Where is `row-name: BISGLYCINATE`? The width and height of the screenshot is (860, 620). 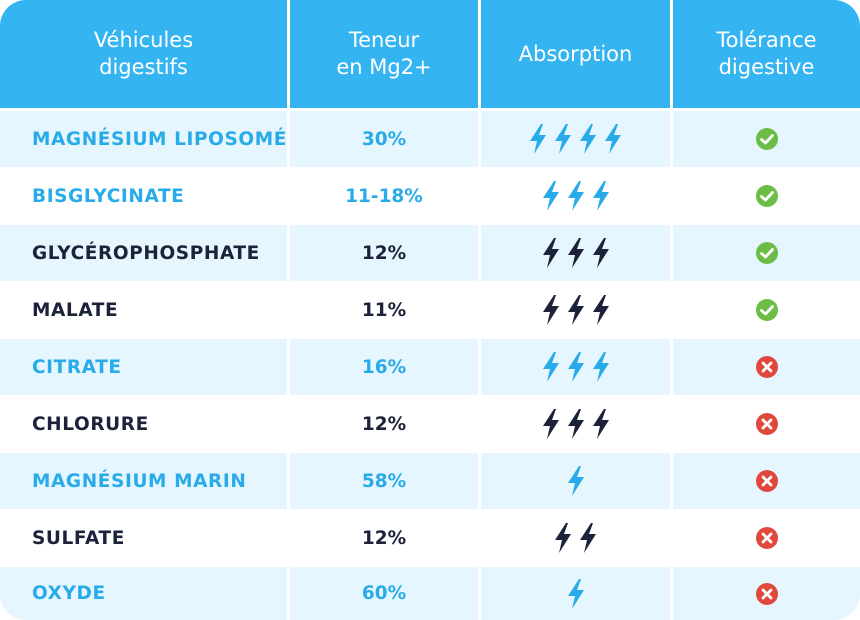 row-name: BISGLYCINATE is located at coordinates (108, 196).